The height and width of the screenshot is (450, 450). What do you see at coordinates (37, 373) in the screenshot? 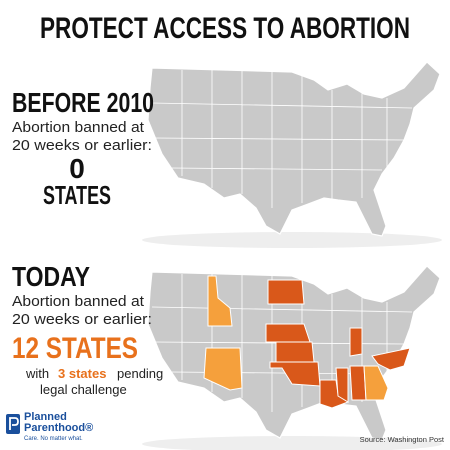
I see `today-note-prefix: with` at bounding box center [37, 373].